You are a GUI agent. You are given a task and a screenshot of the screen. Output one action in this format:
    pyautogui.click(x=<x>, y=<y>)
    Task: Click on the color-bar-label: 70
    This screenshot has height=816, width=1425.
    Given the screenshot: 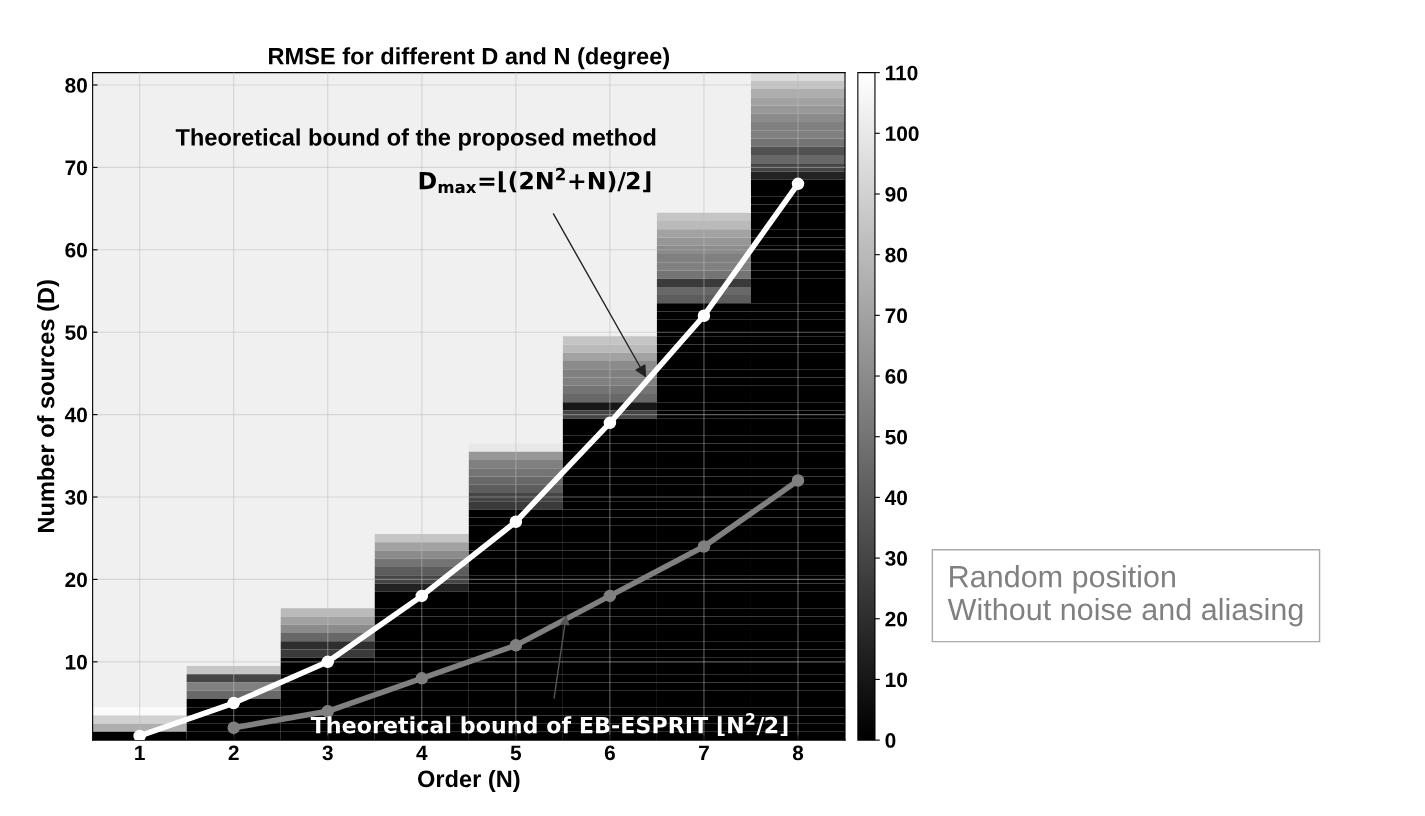 What is the action you would take?
    pyautogui.click(x=896, y=316)
    